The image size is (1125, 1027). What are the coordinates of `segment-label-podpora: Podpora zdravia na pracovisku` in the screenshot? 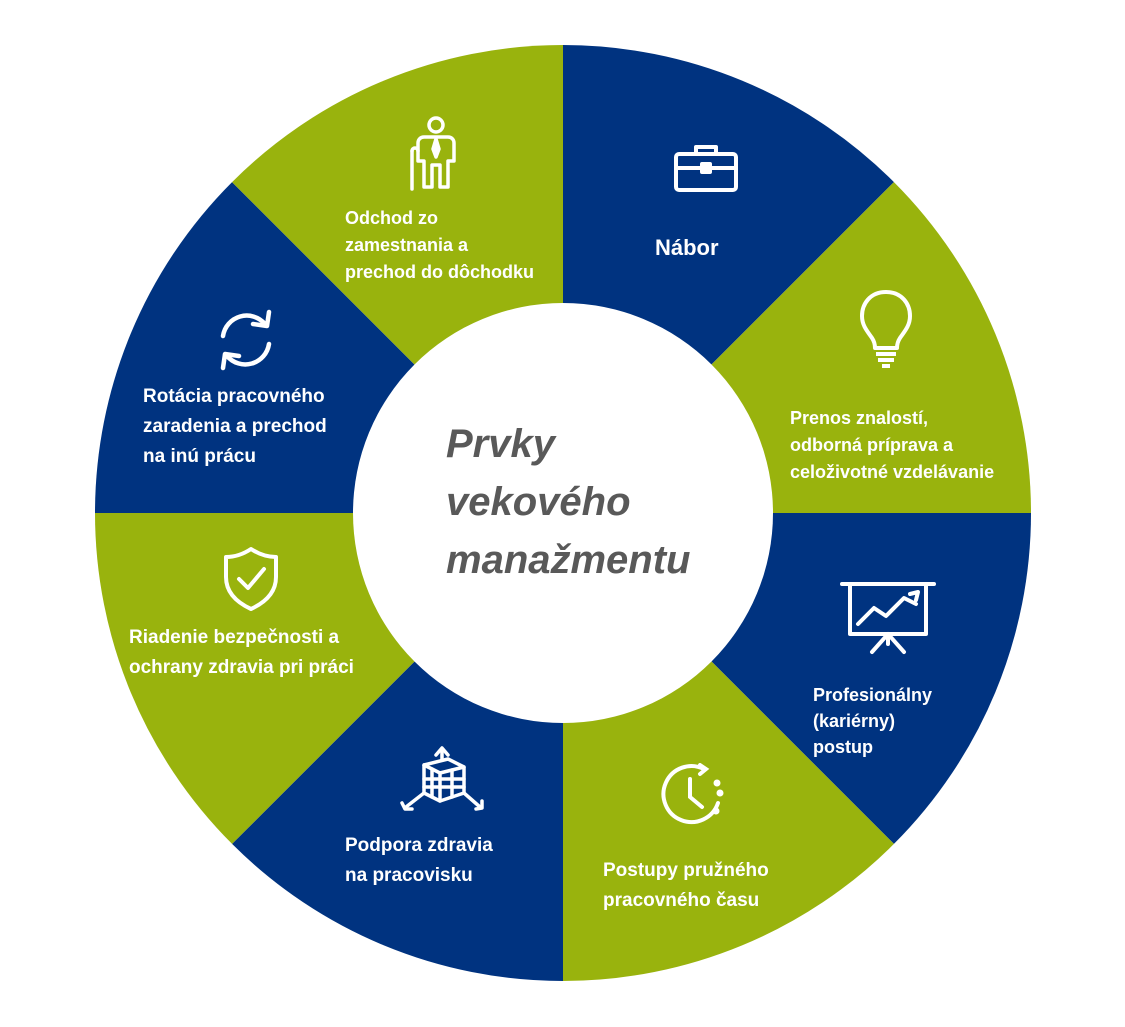 It's located at (419, 860).